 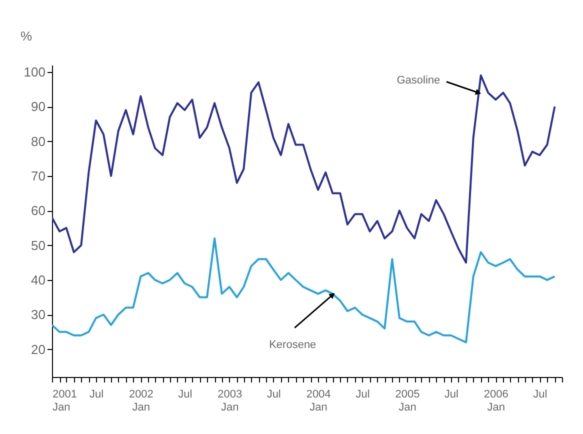 What do you see at coordinates (38, 210) in the screenshot?
I see `y-tick-label: 60` at bounding box center [38, 210].